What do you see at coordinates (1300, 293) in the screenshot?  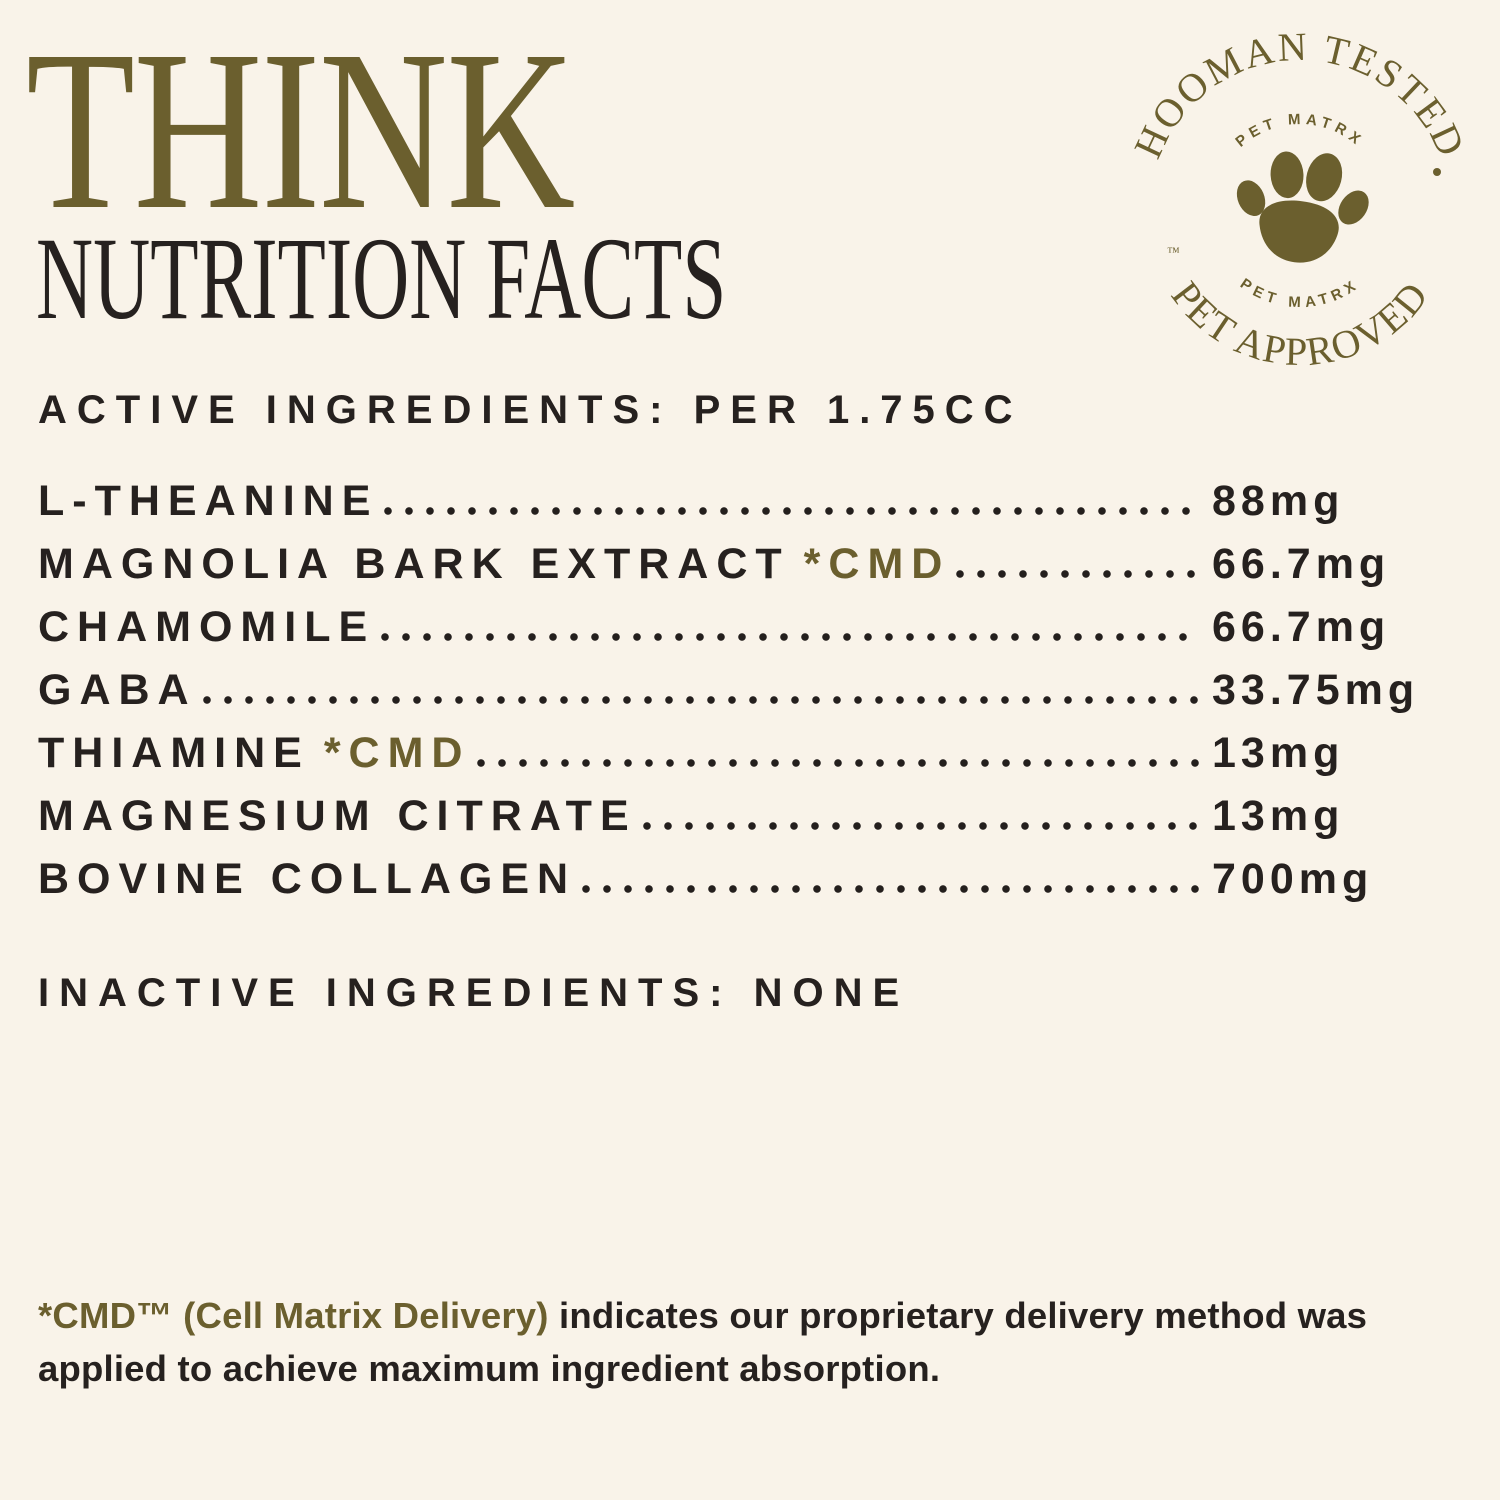 I see `badge-inner-bottom-text: PET MATRX` at bounding box center [1300, 293].